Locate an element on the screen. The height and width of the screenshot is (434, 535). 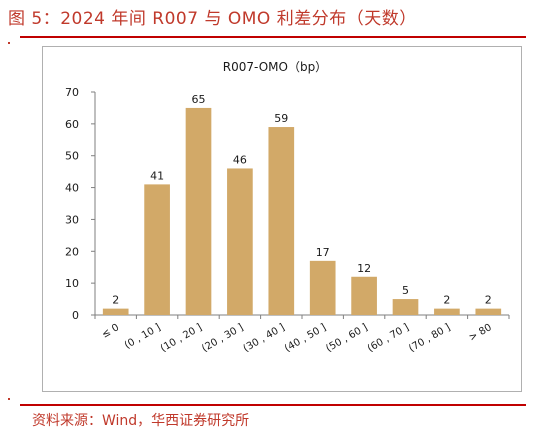
bar-value-label: 59 is located at coordinates (281, 118).